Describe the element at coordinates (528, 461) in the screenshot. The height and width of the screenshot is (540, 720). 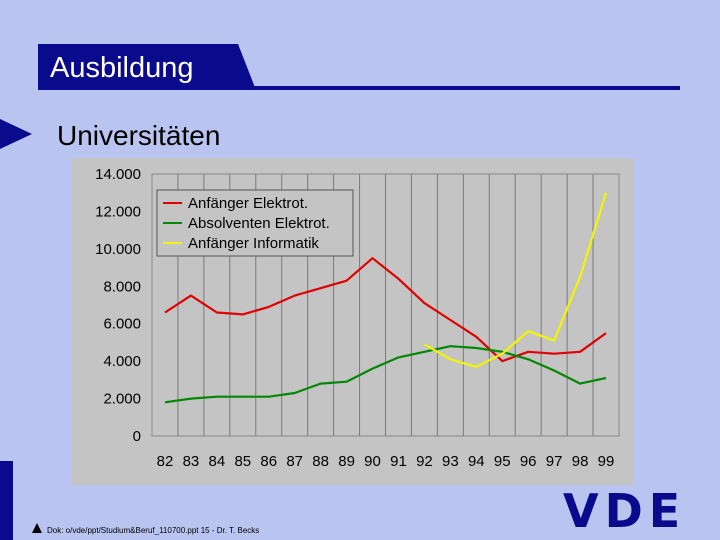
I see `x-tick-label: 96` at that location.